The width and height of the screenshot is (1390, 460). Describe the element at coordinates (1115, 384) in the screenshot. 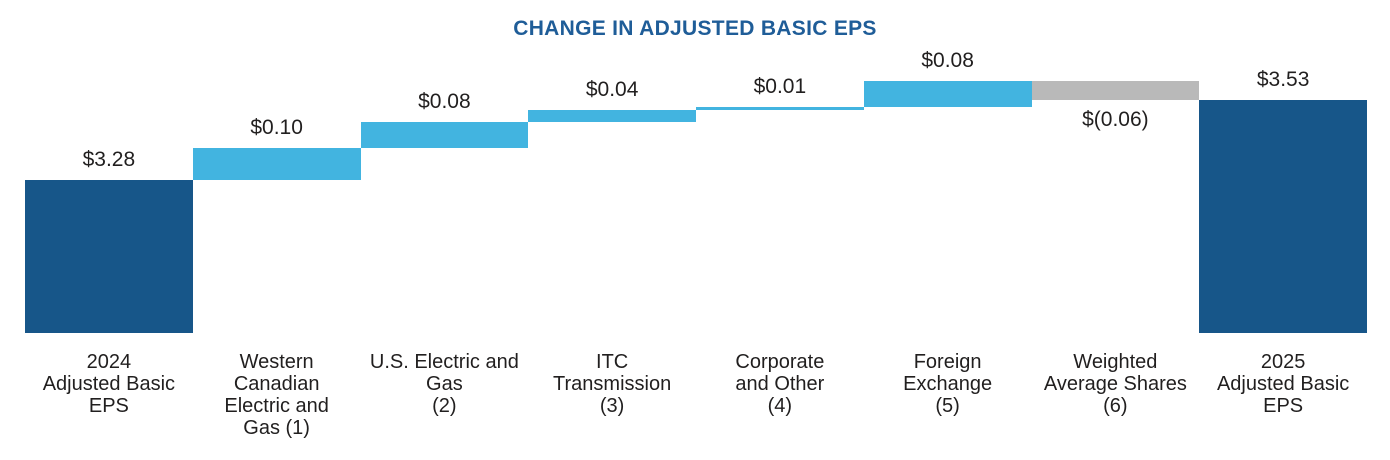

I see `bar-category-label-weighted-average-shares-6: Weighted Average Shares (6)` at that location.